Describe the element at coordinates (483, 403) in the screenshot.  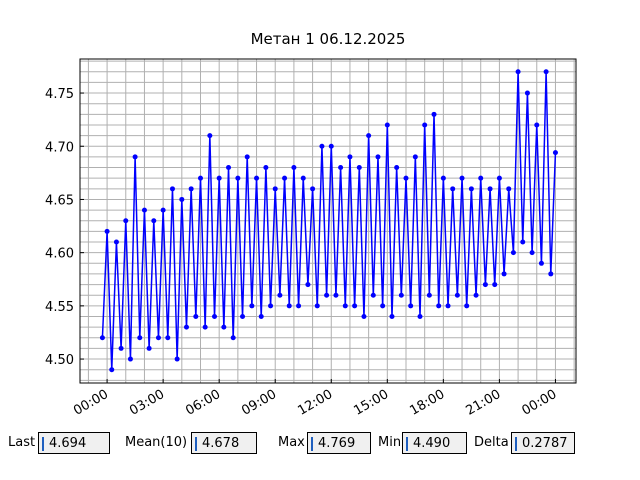
I see `x-tick-label: 21:00` at that location.